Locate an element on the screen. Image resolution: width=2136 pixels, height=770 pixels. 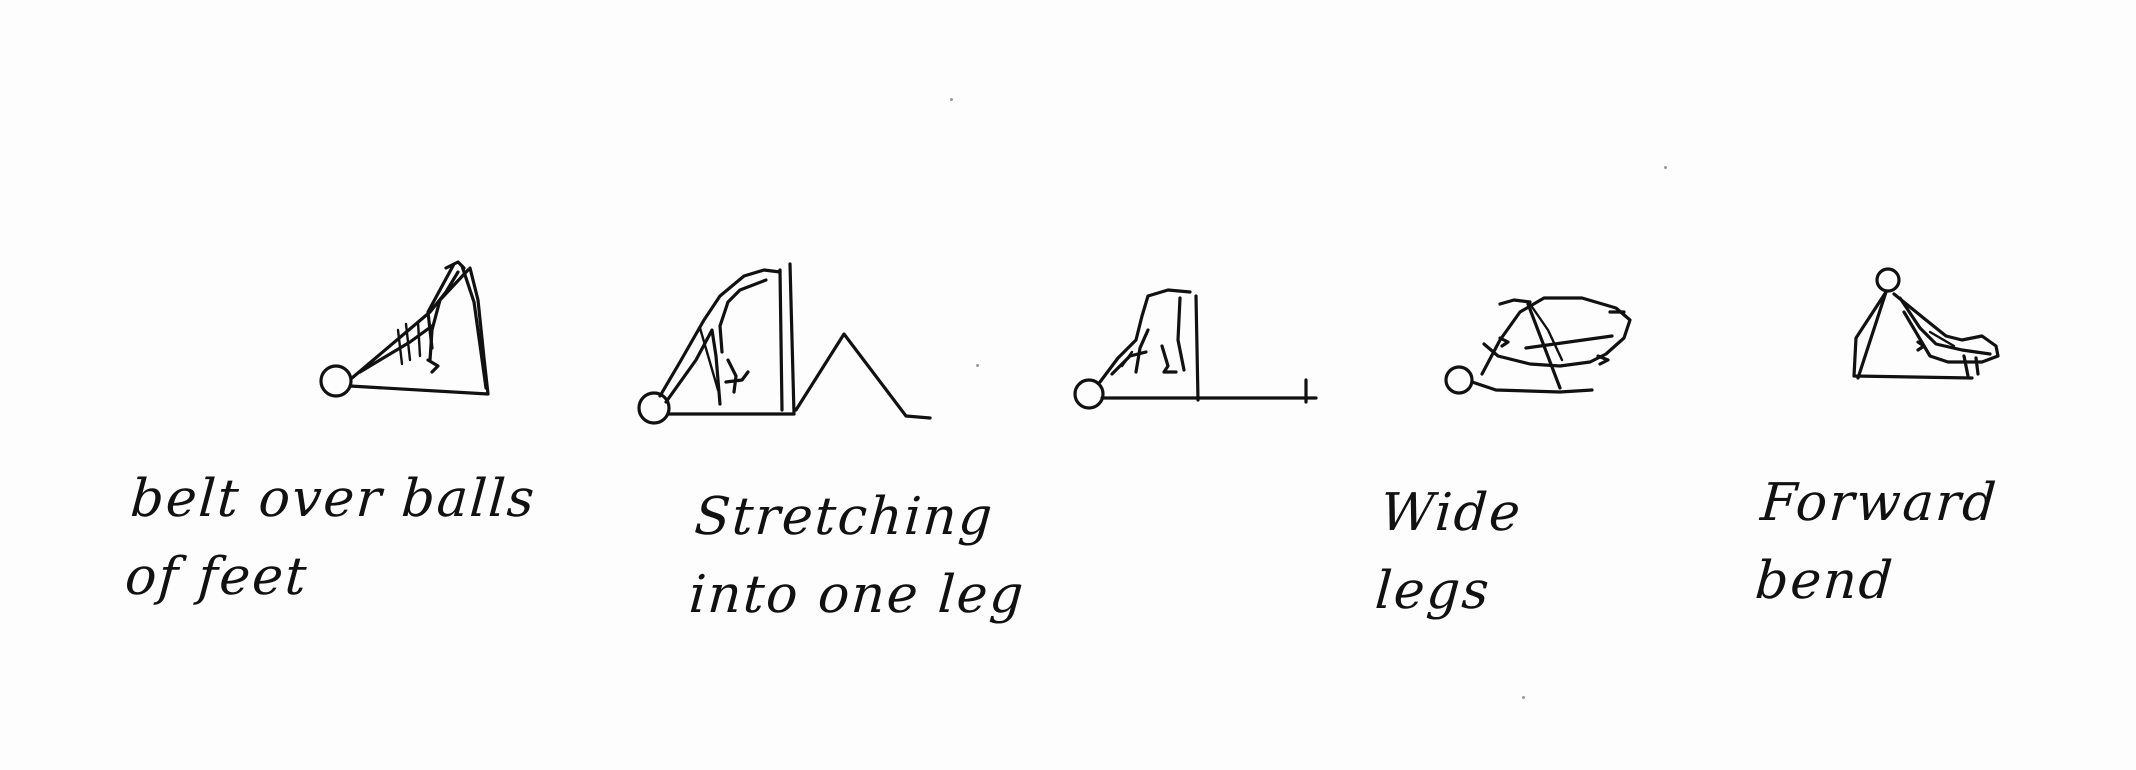
seated-legs-extended-figure-icon is located at coordinates (1195, 349).